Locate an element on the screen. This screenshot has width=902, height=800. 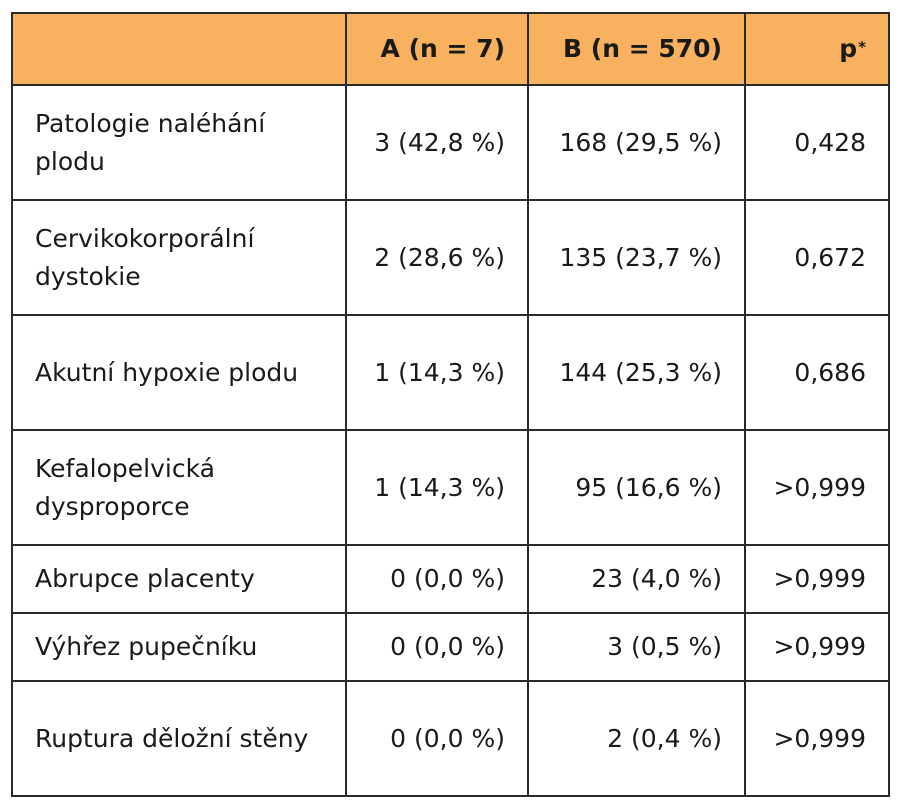
cell-group-b: 135 (23,7 %) is located at coordinates (636, 257).